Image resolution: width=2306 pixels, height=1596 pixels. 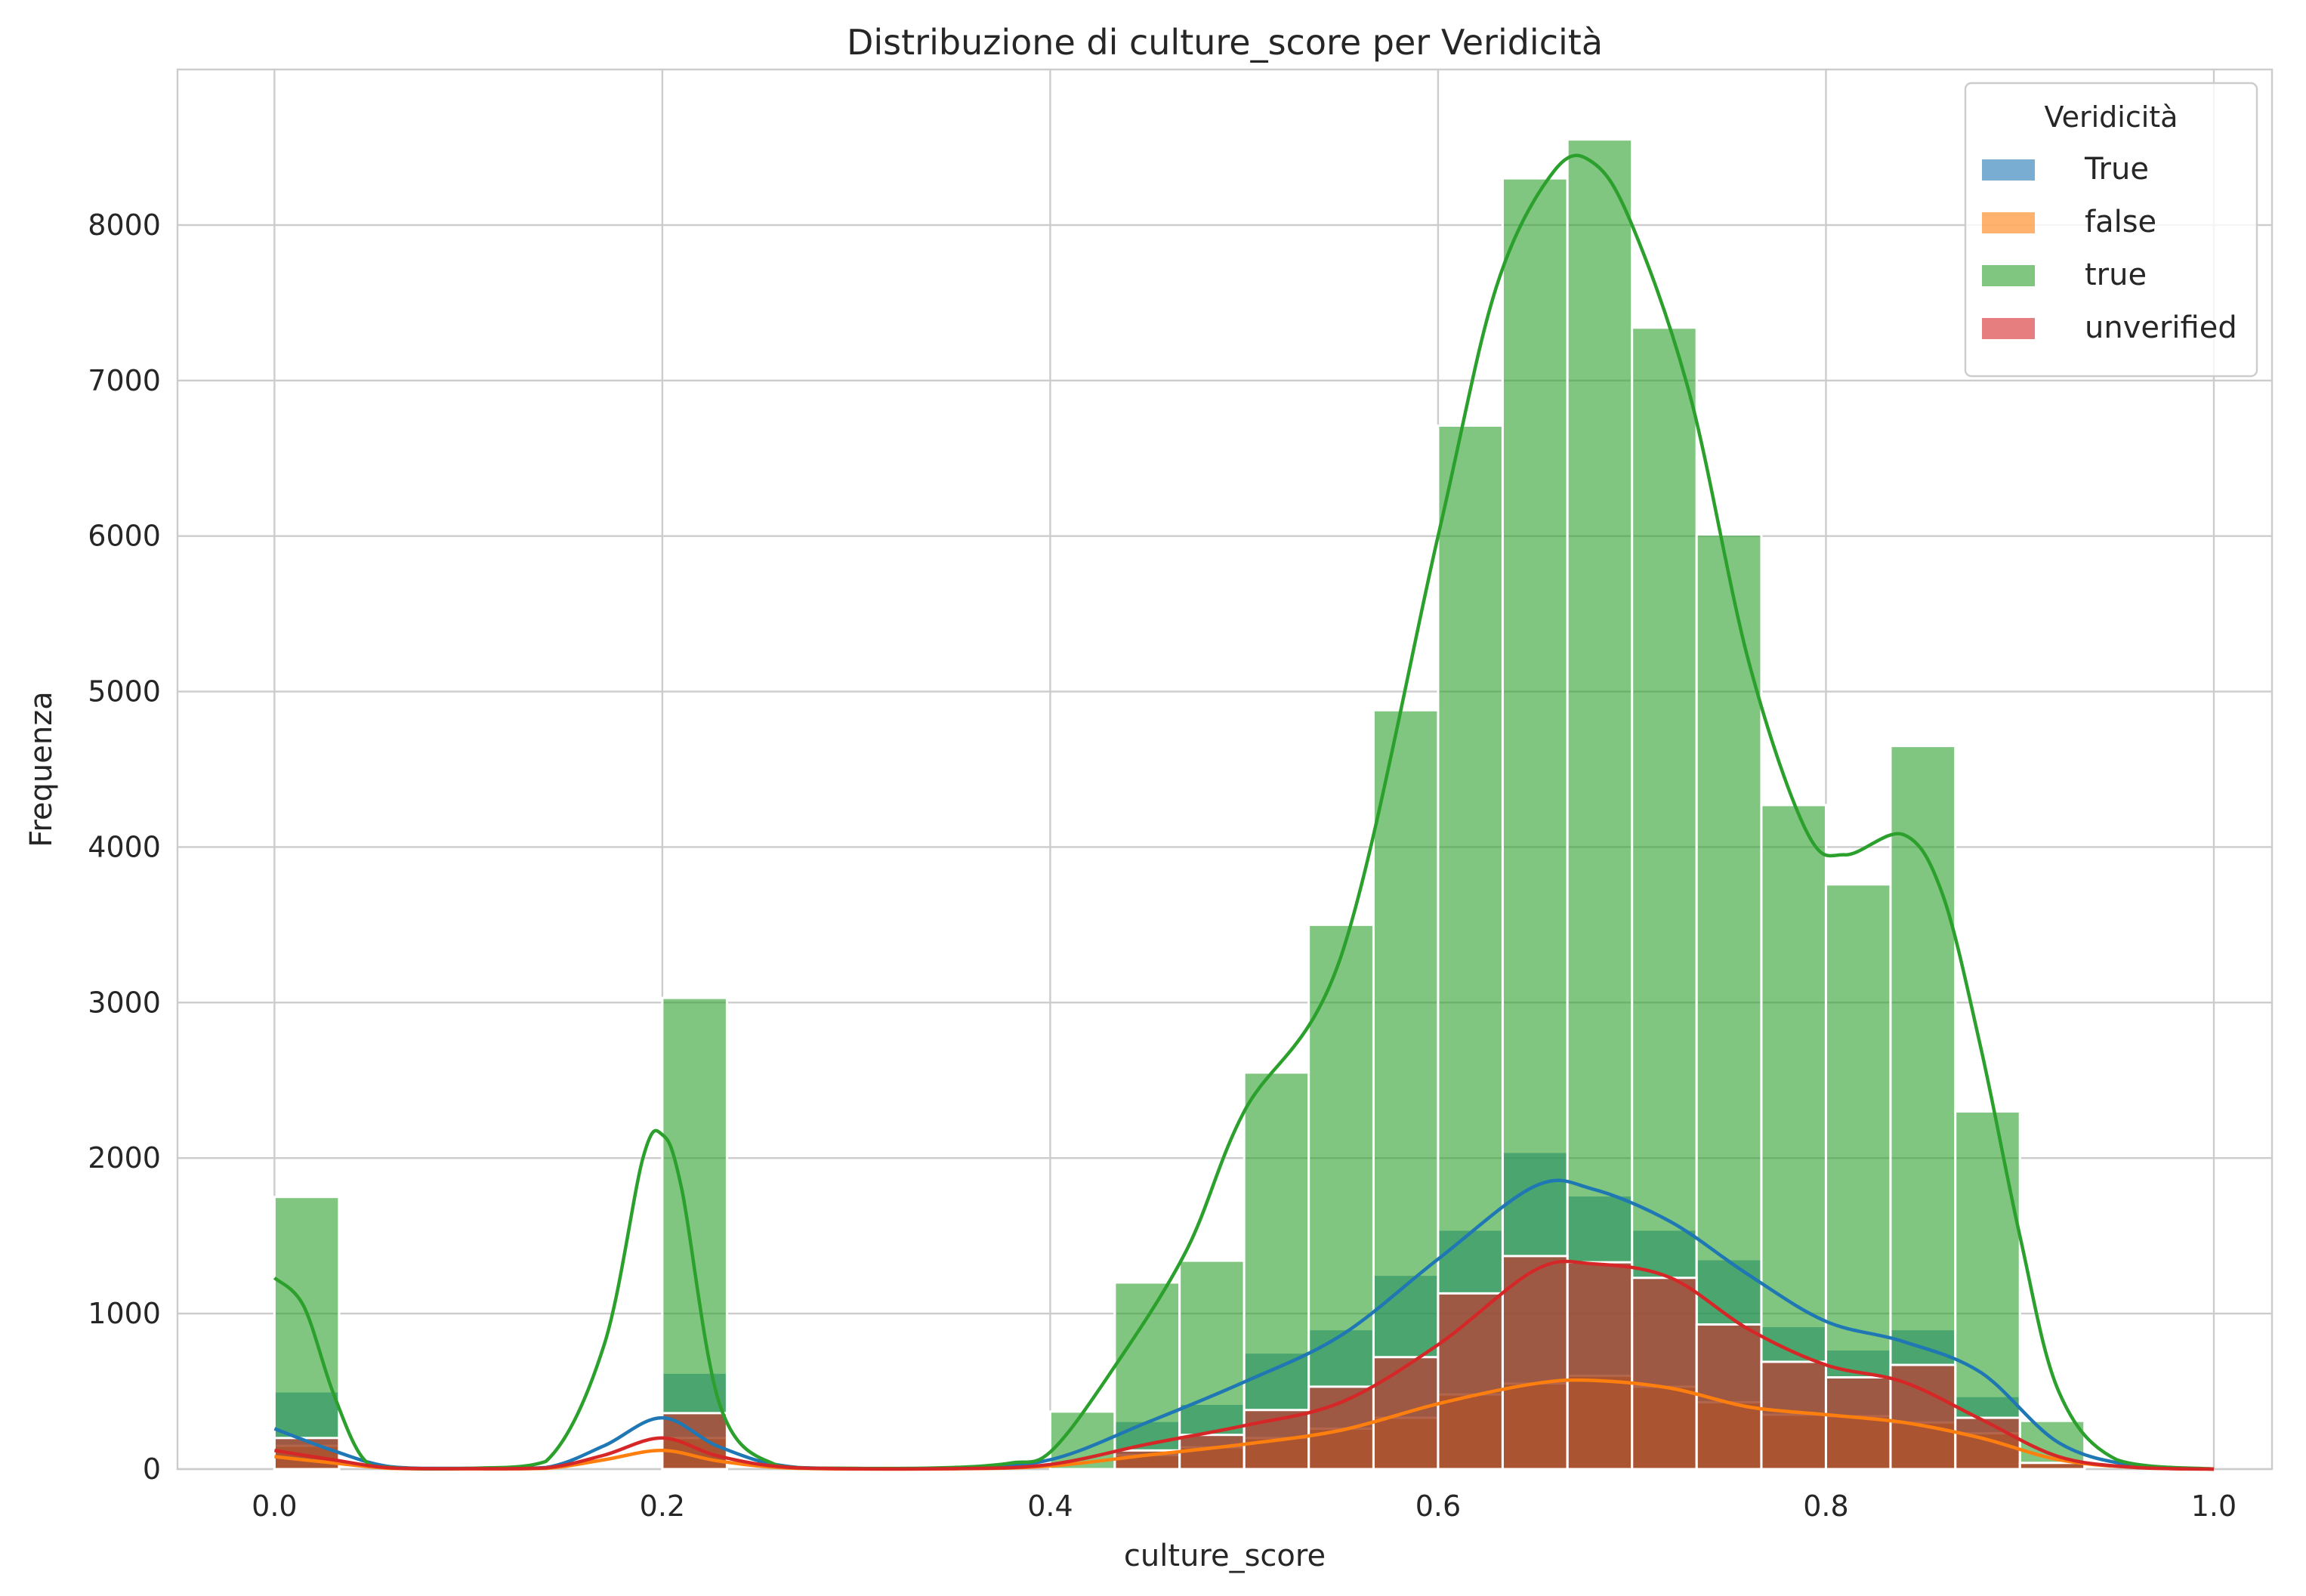 What do you see at coordinates (1825, 1506) in the screenshot?
I see `x-tick-label: 0.8` at bounding box center [1825, 1506].